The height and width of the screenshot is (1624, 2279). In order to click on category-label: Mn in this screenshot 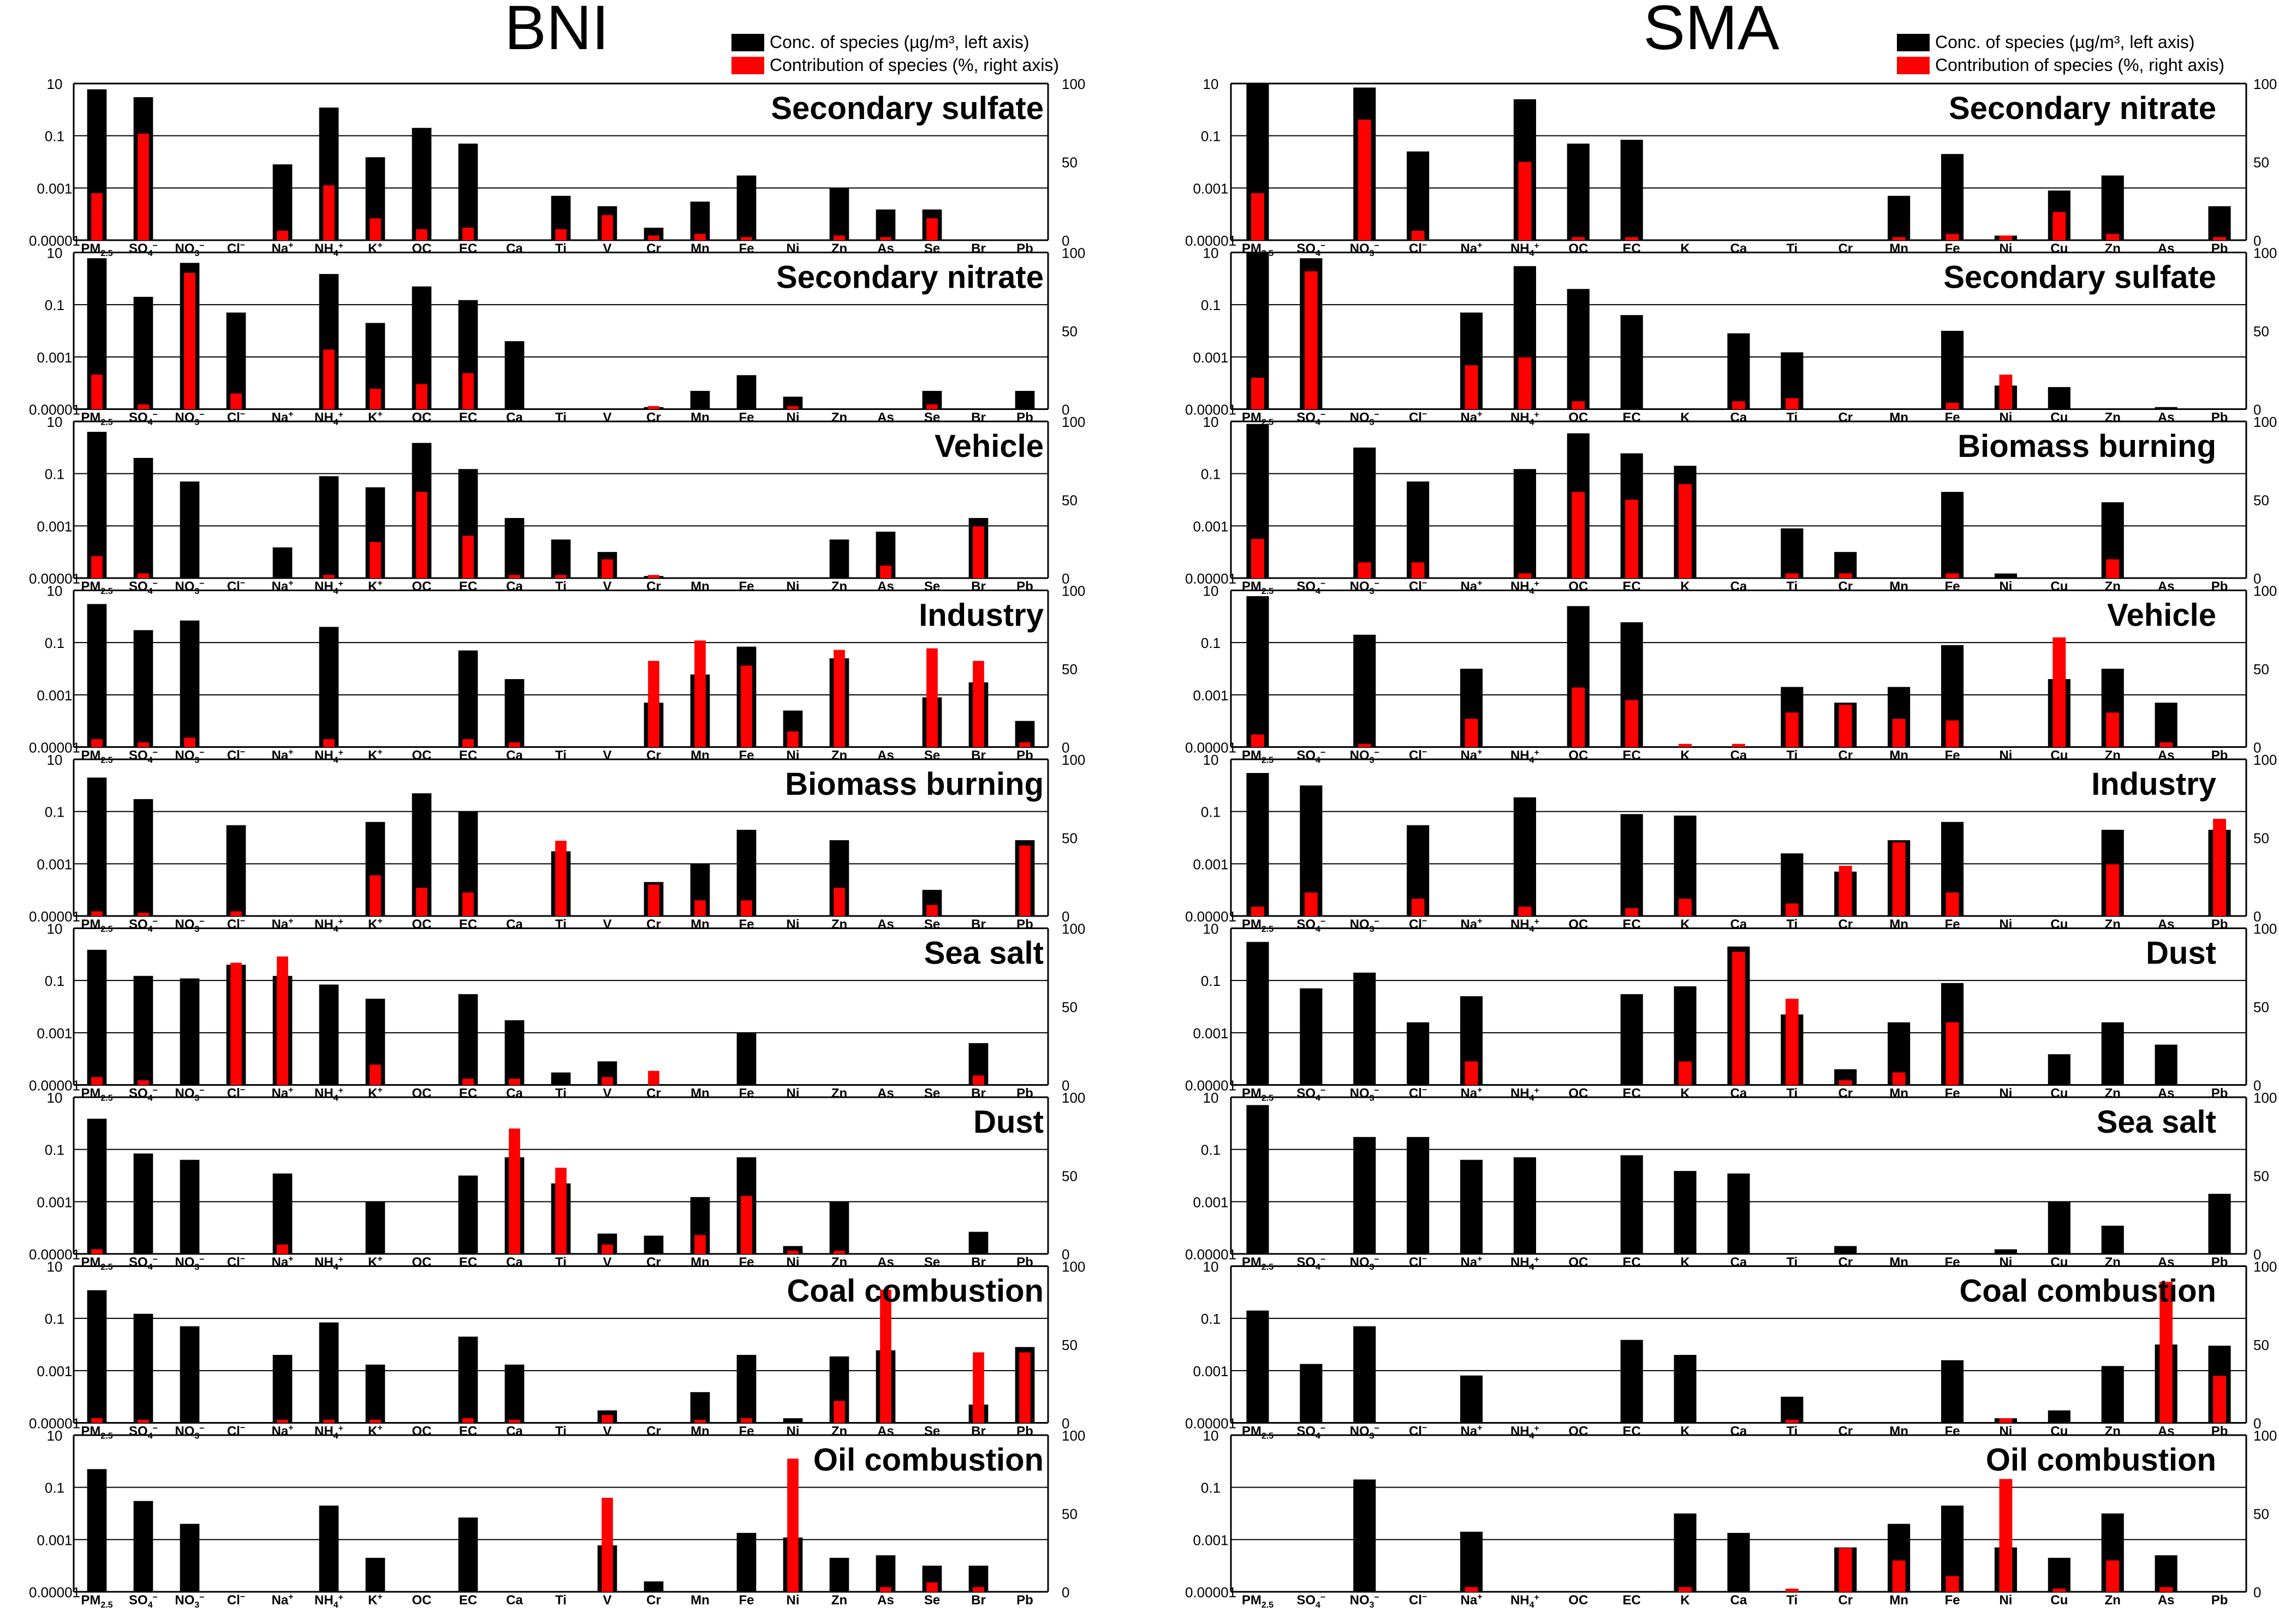, I will do `click(1898, 756)`.